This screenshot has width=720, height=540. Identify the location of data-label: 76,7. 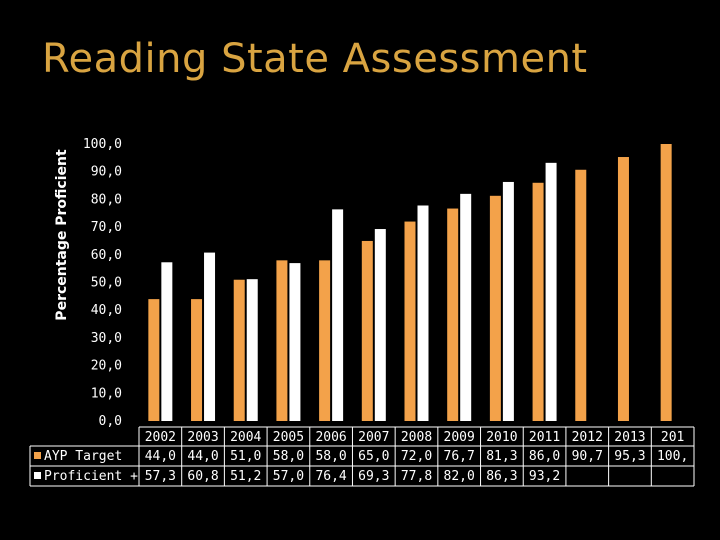
(459, 456).